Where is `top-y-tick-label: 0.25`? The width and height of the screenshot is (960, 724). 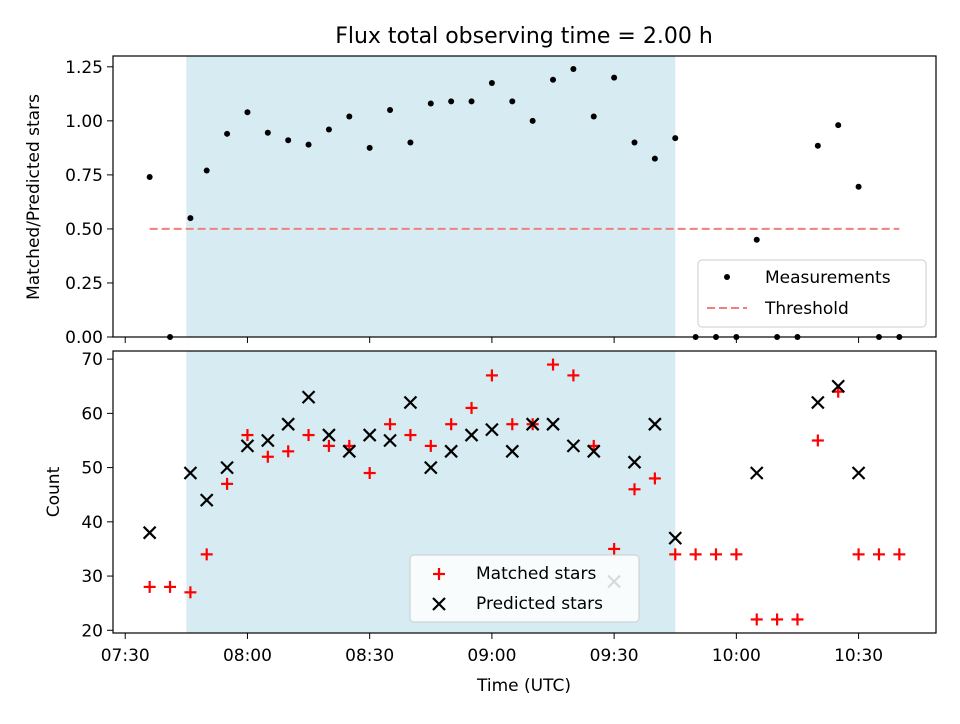 top-y-tick-label: 0.25 is located at coordinates (84, 284).